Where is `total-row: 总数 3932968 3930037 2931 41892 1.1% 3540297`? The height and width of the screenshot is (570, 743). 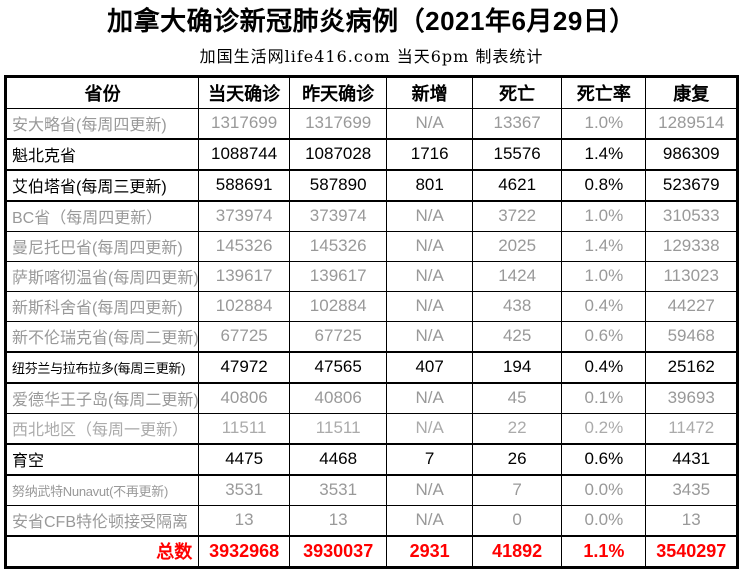 total-row: 总数 3932968 3930037 2931 41892 1.1% 3540297 is located at coordinates (371, 551).